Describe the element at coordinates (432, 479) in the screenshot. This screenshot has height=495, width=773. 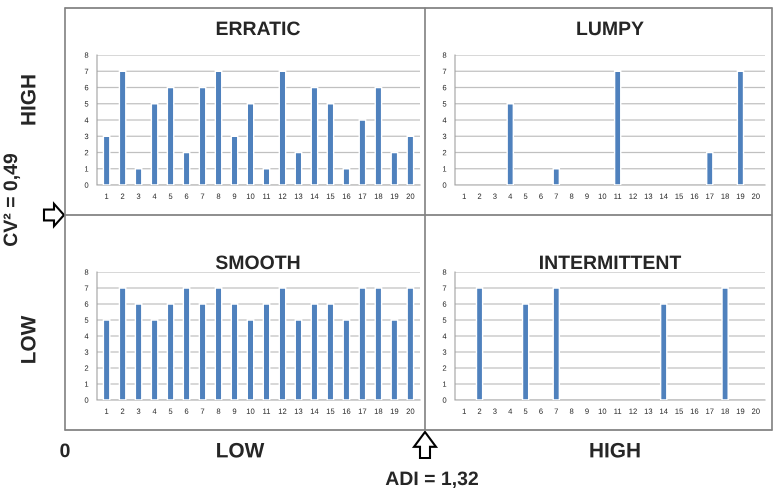
I see `text: ADI = 1,32` at that location.